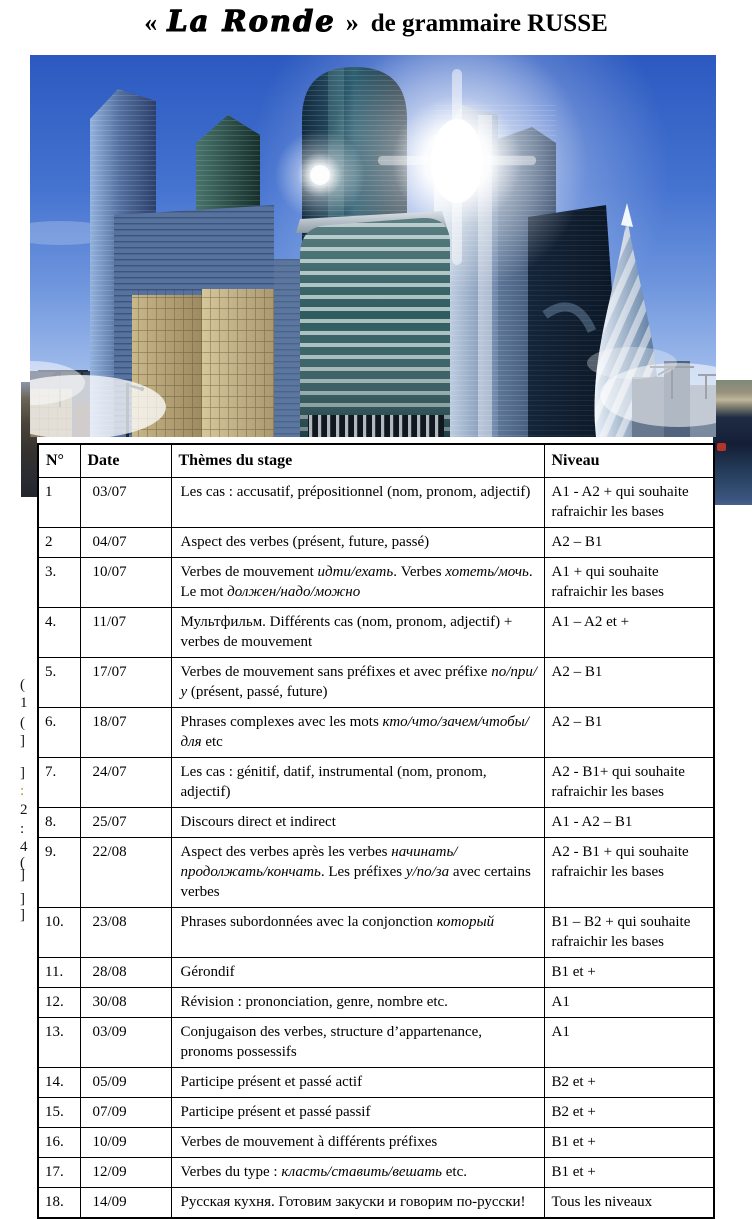 This screenshot has height=1219, width=752. I want to click on cell-date: 03/09, so click(125, 1042).